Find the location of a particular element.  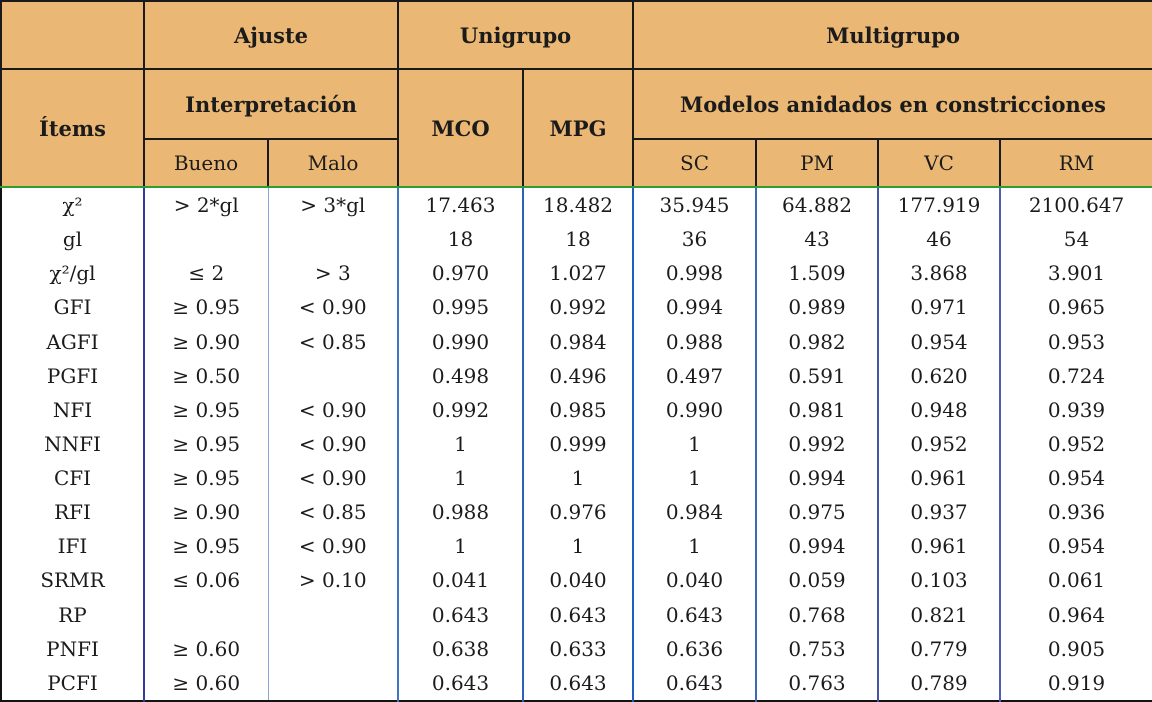

cell-pm: 0.975 is located at coordinates (817, 512).